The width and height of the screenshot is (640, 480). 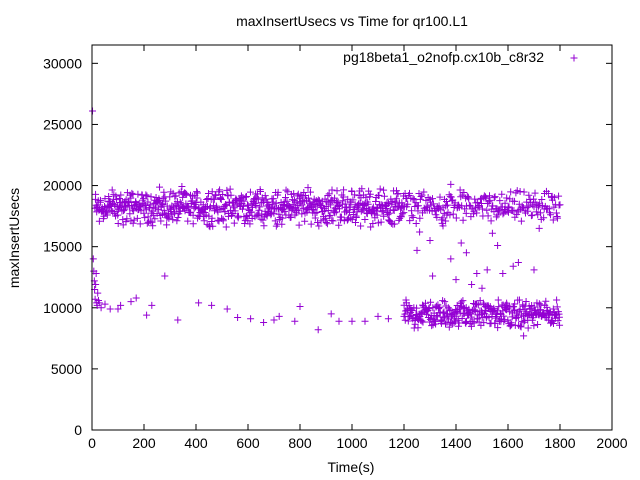 What do you see at coordinates (443, 57) in the screenshot?
I see `legend-label: pg18beta1_o2nofp.cx10b_c8r32` at bounding box center [443, 57].